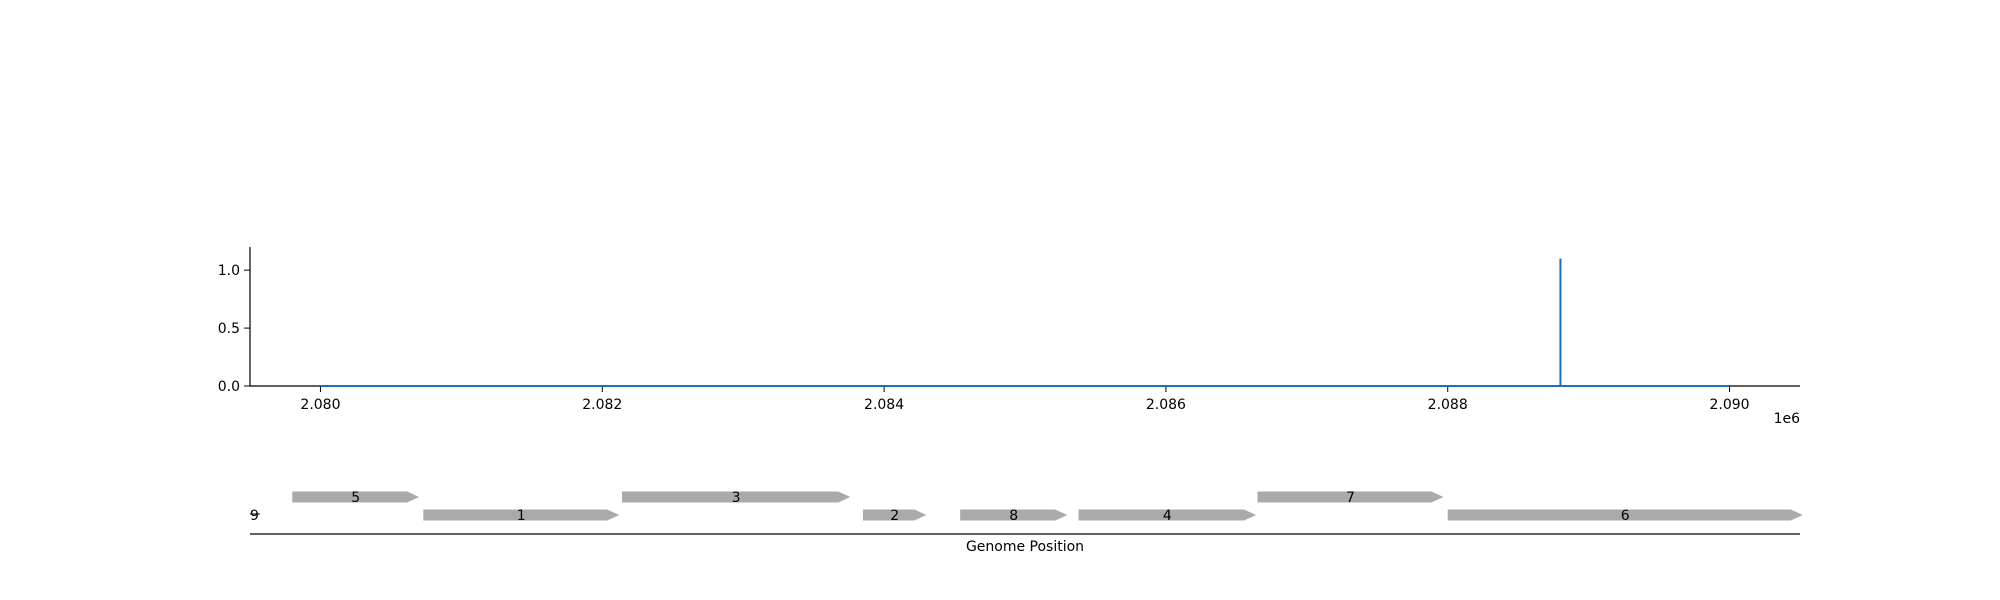  I want to click on y-tick-label: 1.0, so click(229, 271).